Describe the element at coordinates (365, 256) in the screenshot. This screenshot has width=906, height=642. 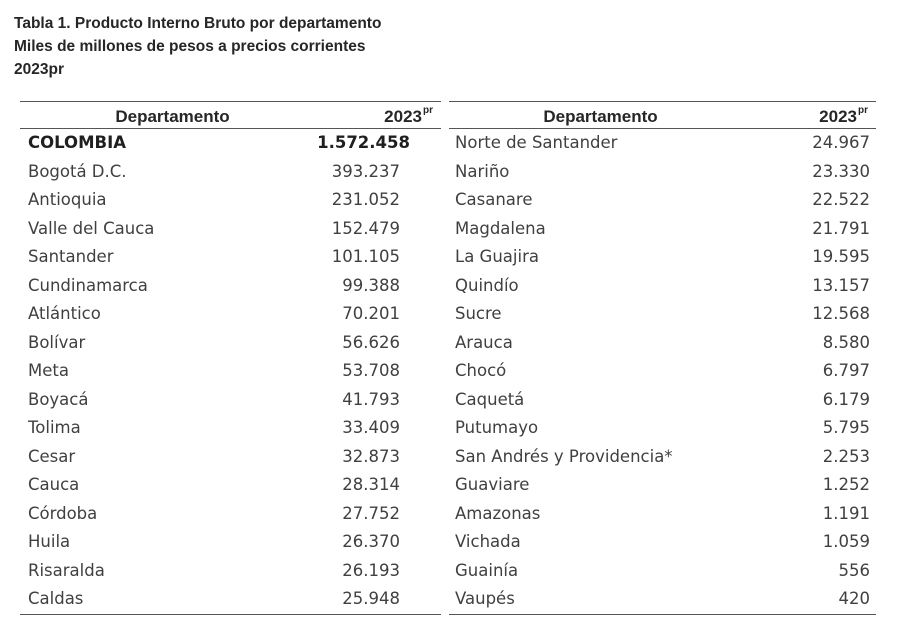
I see `gdp-value: 101.105` at that location.